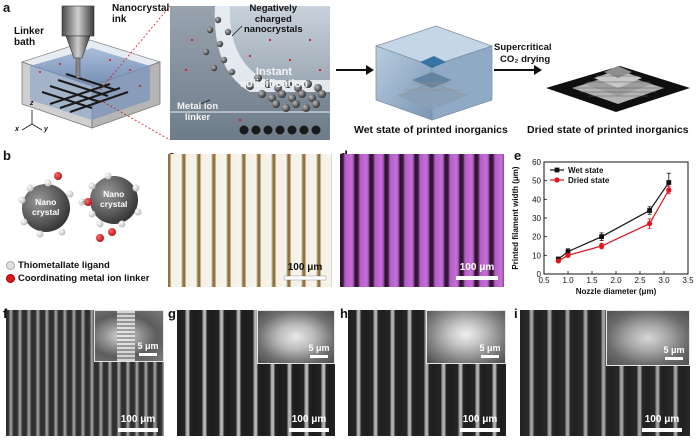 The image size is (699, 440). I want to click on chart-series, so click(613, 218).